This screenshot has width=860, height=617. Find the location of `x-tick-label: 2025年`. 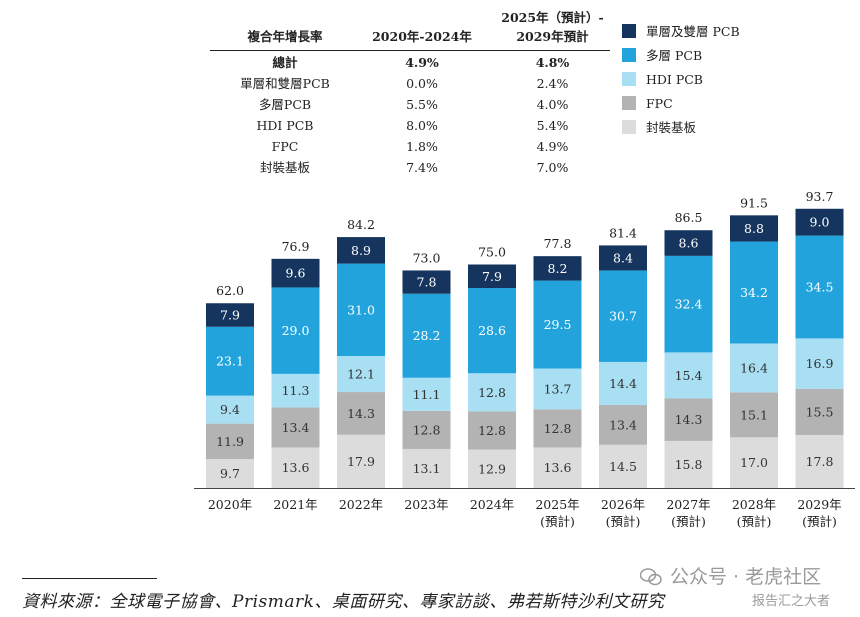

x-tick-label: 2025年 is located at coordinates (557, 504).